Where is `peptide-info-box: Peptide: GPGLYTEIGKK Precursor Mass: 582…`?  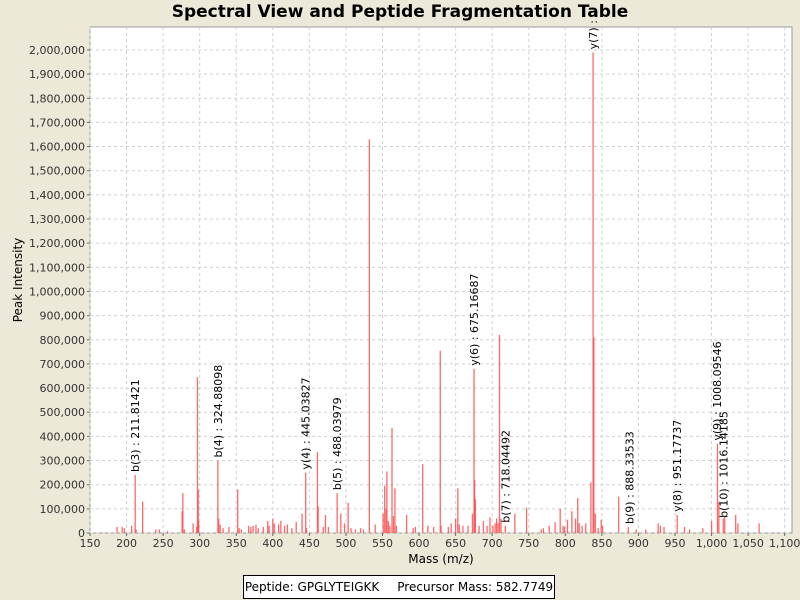 peptide-info-box: Peptide: GPGLYTEIGKK Precursor Mass: 582… is located at coordinates (399, 587).